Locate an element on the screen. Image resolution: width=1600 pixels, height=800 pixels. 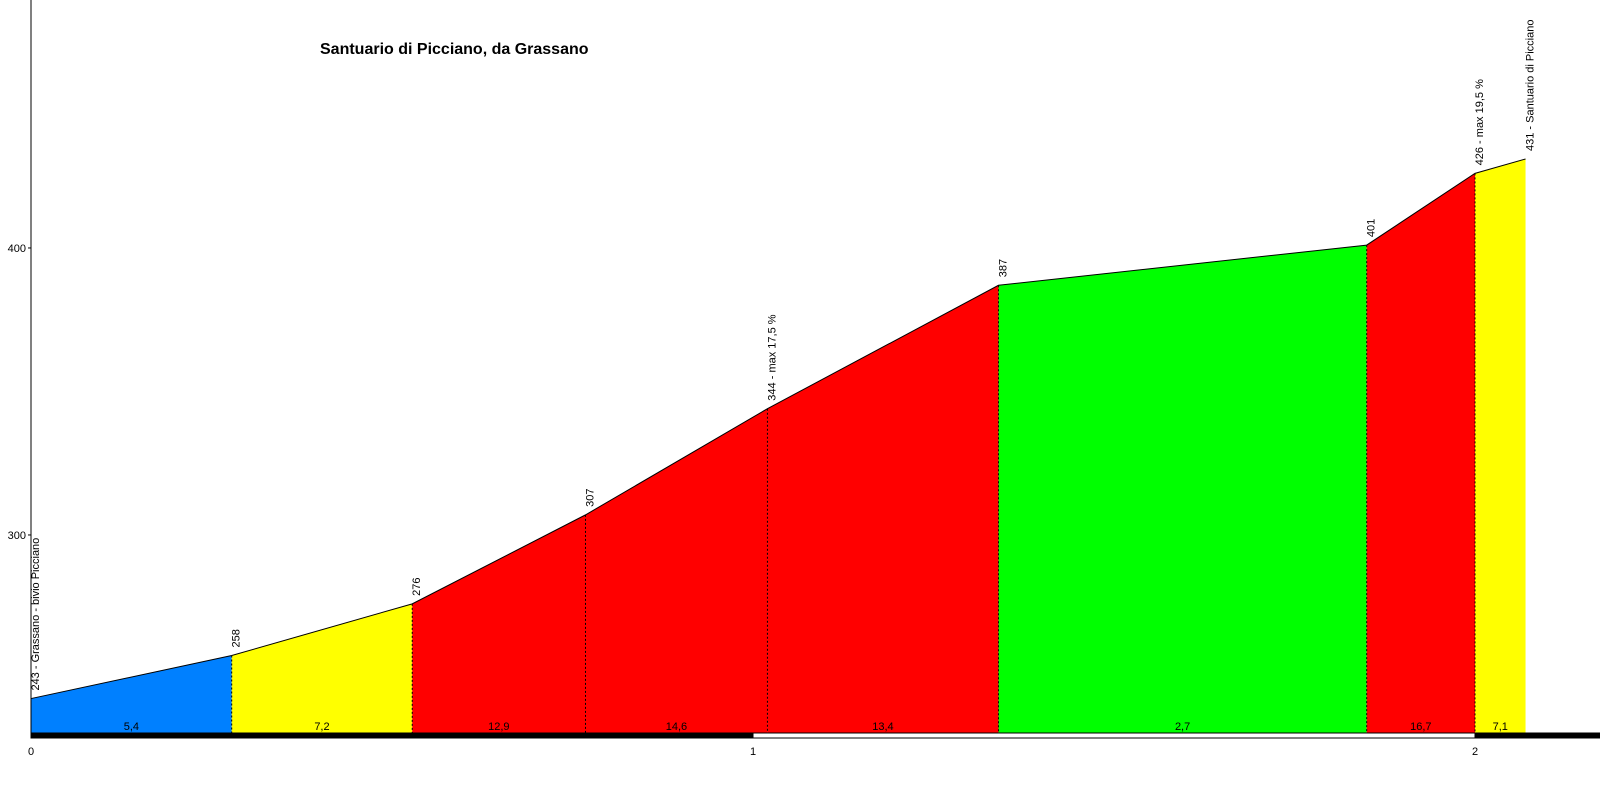
point-label-5: 344 - max 17,5 % is located at coordinates (772, 357).